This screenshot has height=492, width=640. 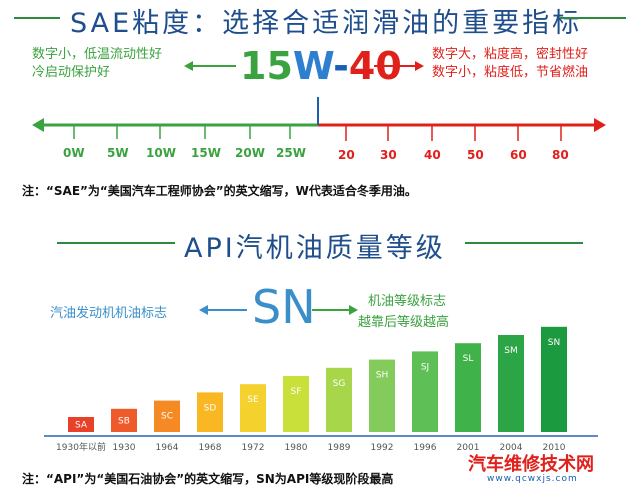 What do you see at coordinates (382, 376) in the screenshot?
I see `api-grade-bar-label: SH` at bounding box center [382, 376].